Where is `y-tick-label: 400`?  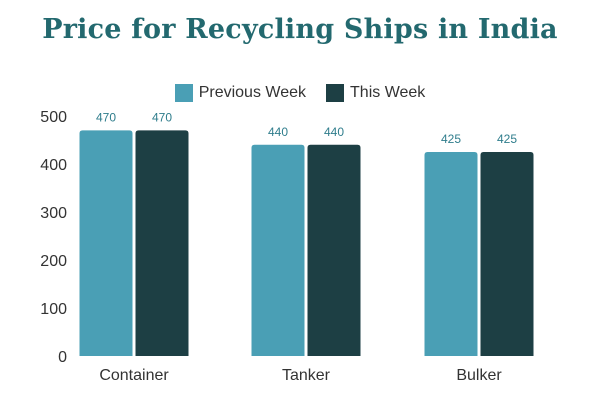
y-tick-label: 400 is located at coordinates (53, 165).